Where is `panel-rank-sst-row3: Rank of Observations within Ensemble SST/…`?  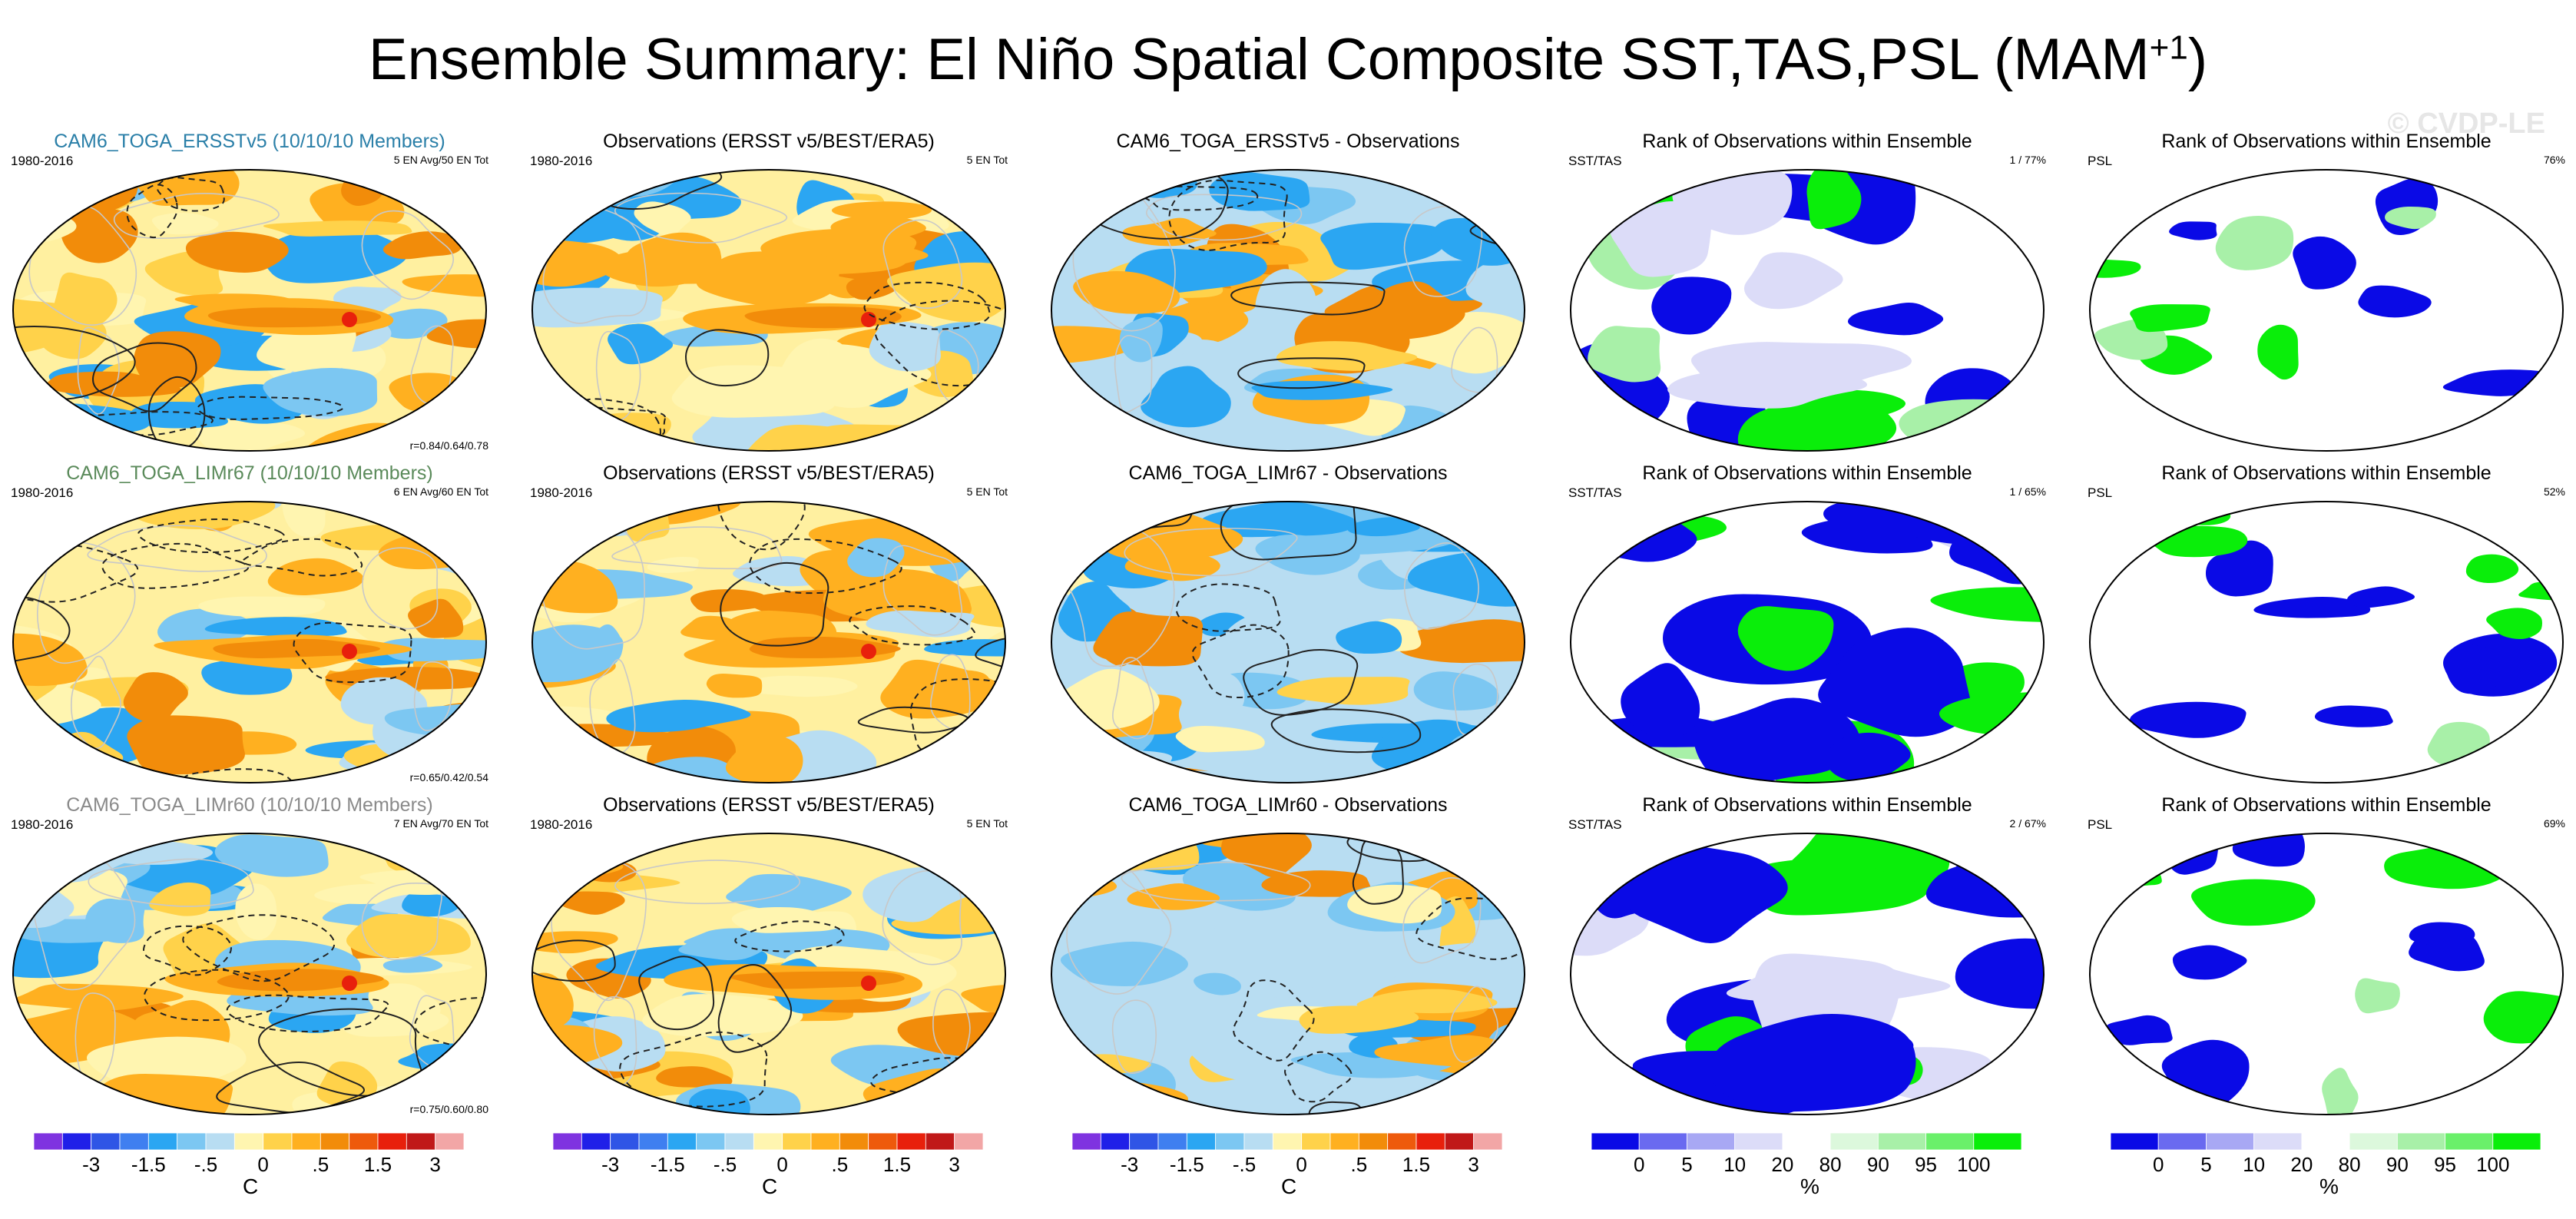 panel-rank-sst-row3: Rank of Observations within Ensemble SST/… is located at coordinates (1807, 956).